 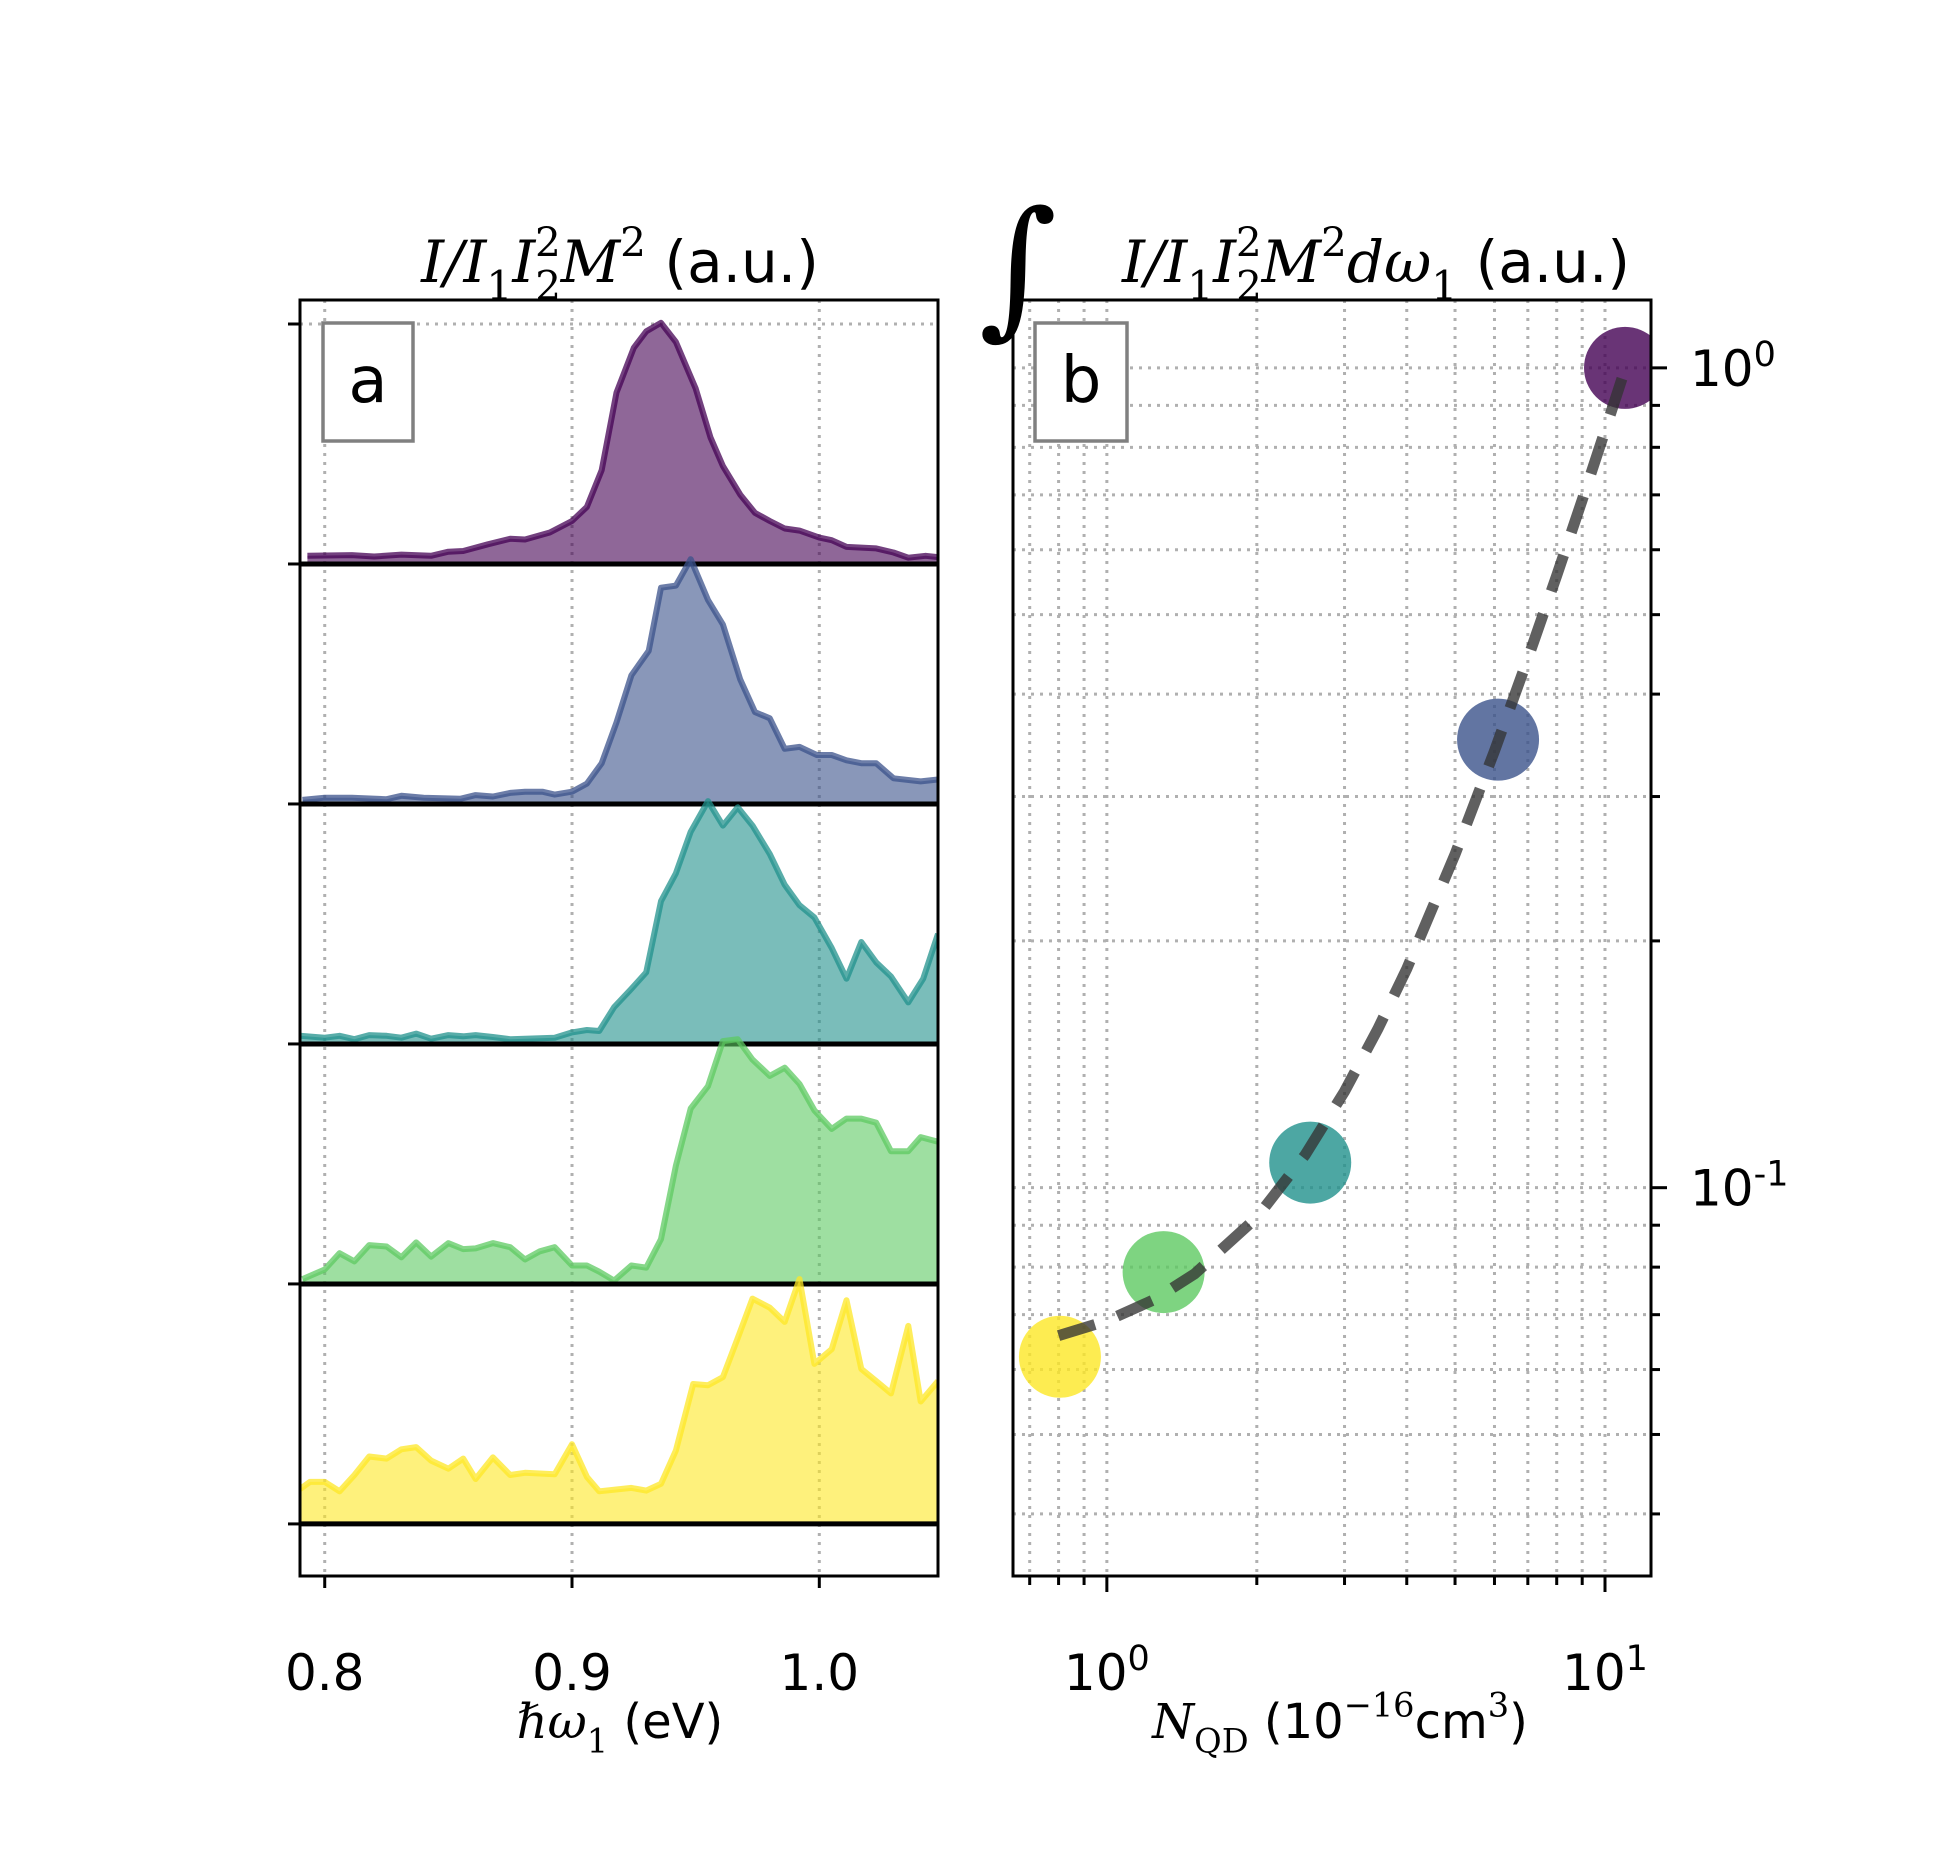 I want to click on chart-title-part: dω, so click(x=1389, y=262).